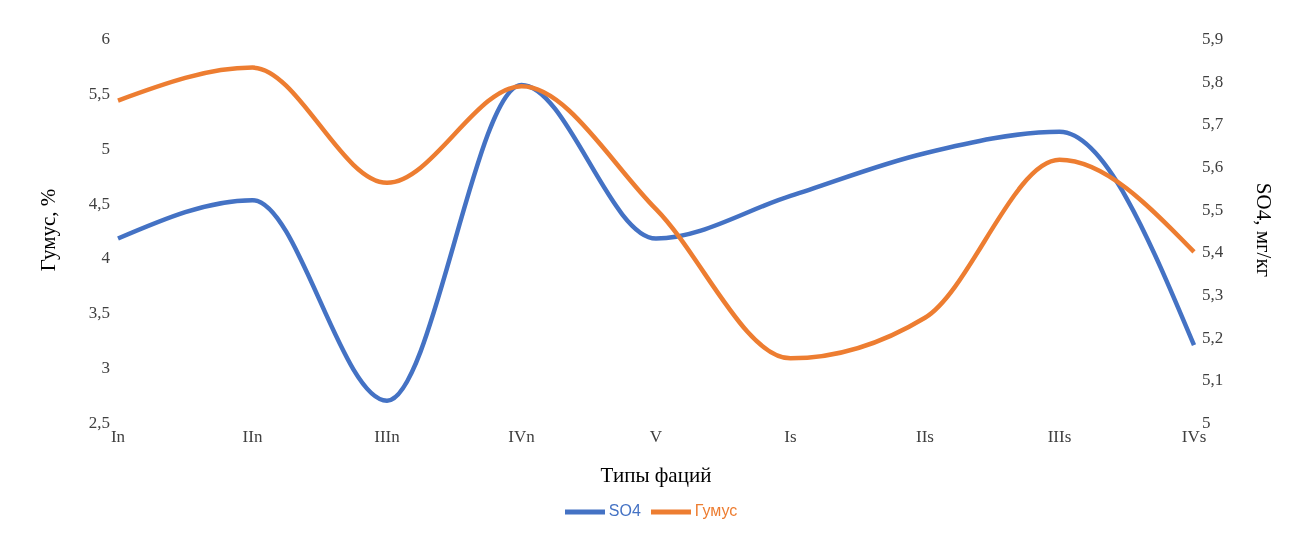  Describe the element at coordinates (105, 148) in the screenshot. I see `y-tick-label: 5` at that location.